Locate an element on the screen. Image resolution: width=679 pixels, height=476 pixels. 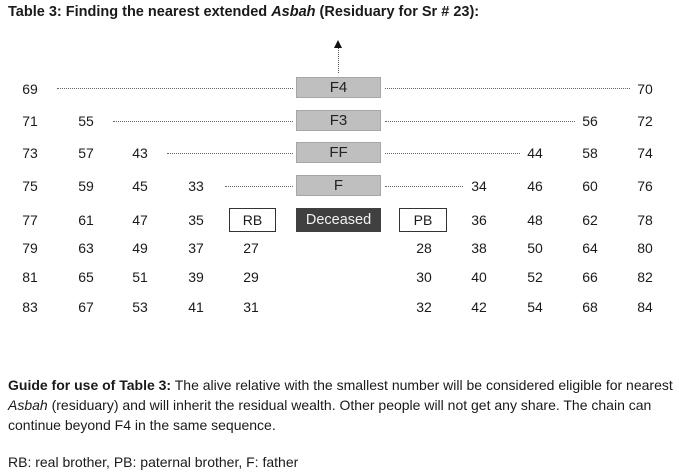
grid-number: 82 is located at coordinates (645, 277).